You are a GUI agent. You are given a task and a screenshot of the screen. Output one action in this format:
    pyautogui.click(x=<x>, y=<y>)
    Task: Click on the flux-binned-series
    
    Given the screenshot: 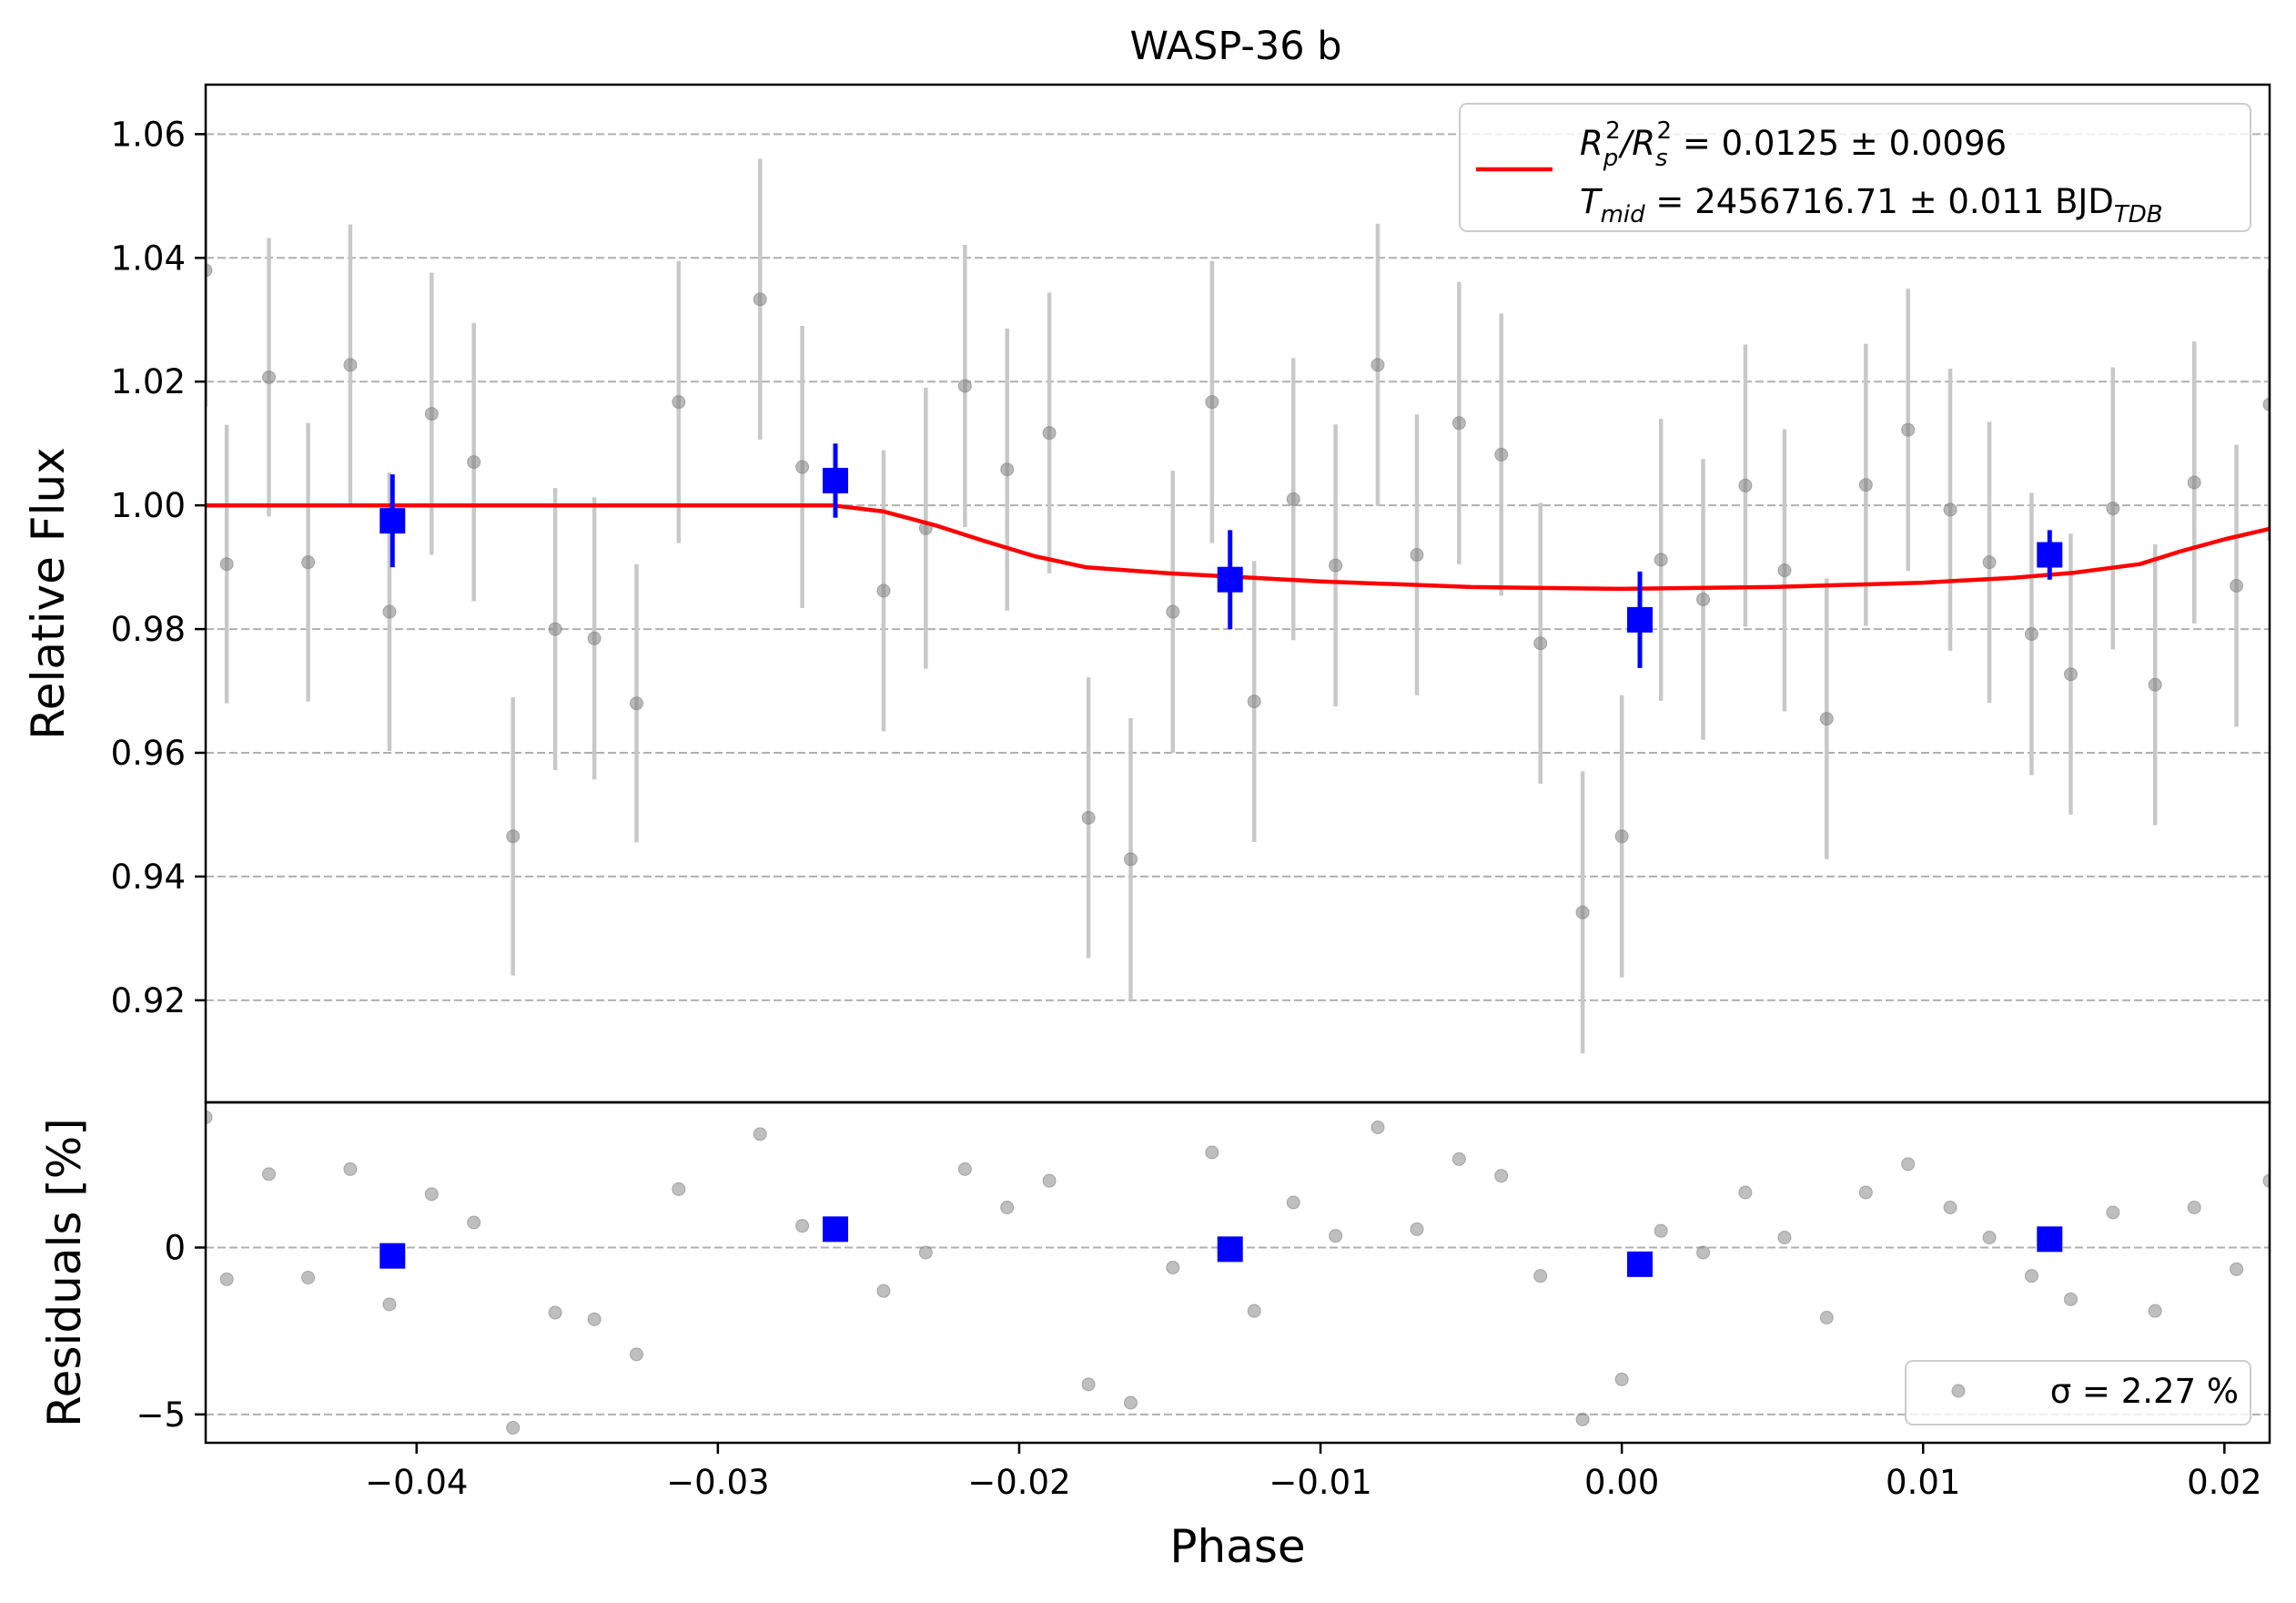 What is the action you would take?
    pyautogui.click(x=1221, y=555)
    